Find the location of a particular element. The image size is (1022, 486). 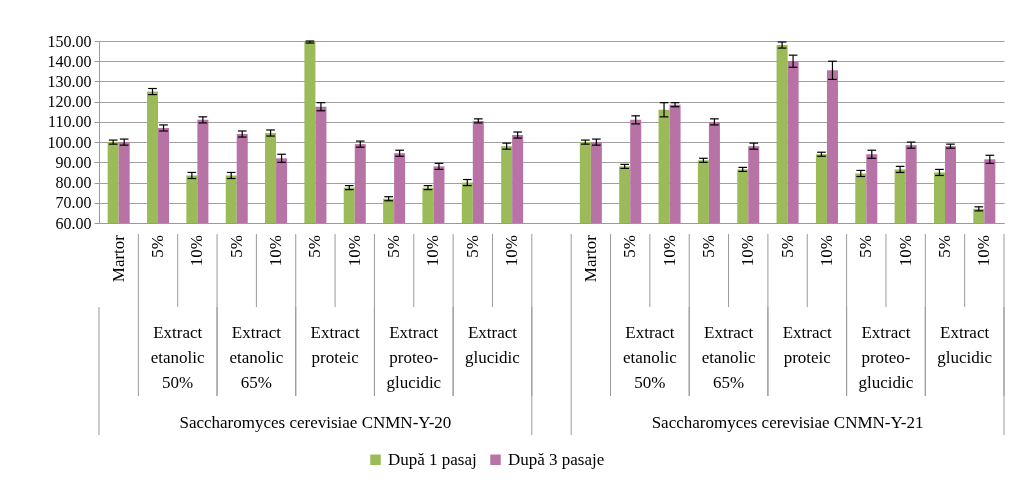

y-tick-label: 60.00 is located at coordinates (73, 223).